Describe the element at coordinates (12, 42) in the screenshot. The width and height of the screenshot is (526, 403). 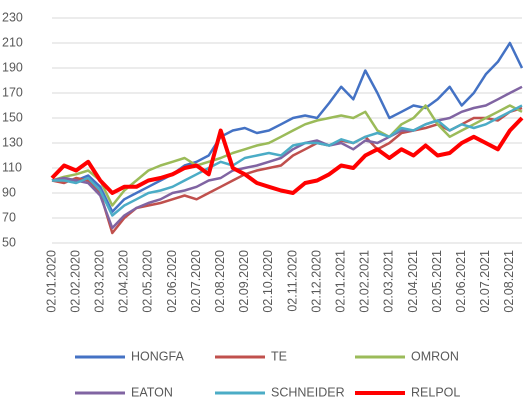
I see `y-tick-label: 210` at that location.